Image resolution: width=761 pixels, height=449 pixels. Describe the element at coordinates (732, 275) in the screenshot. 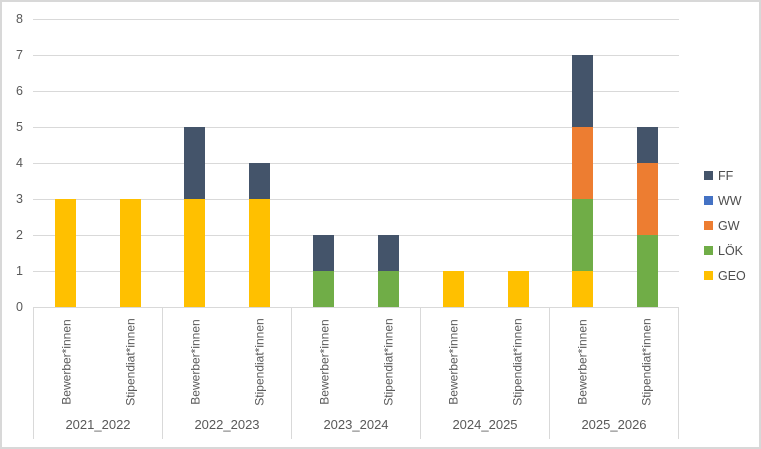

I see `legend-label: GEO` at that location.